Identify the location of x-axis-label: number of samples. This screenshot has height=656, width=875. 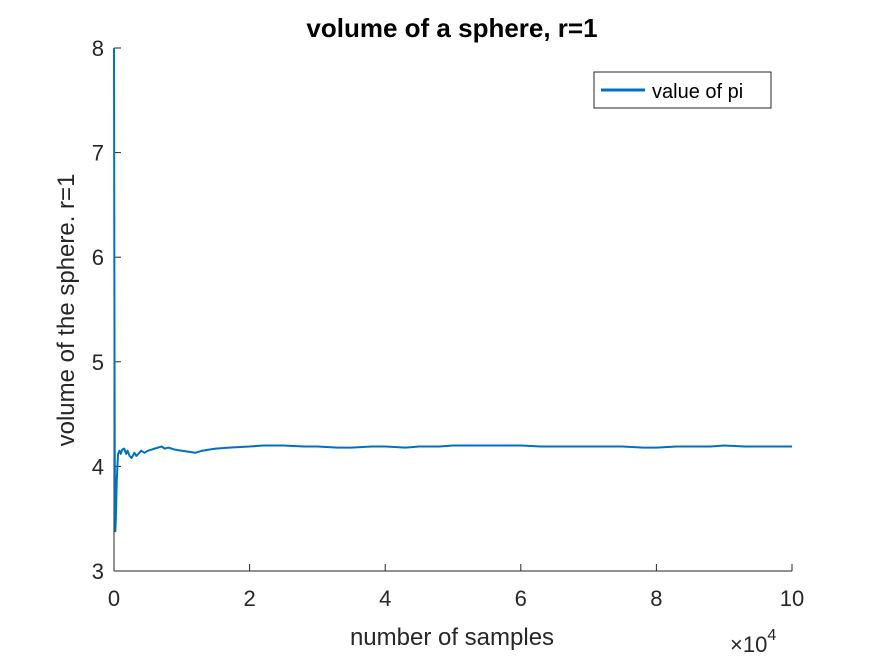
(452, 637).